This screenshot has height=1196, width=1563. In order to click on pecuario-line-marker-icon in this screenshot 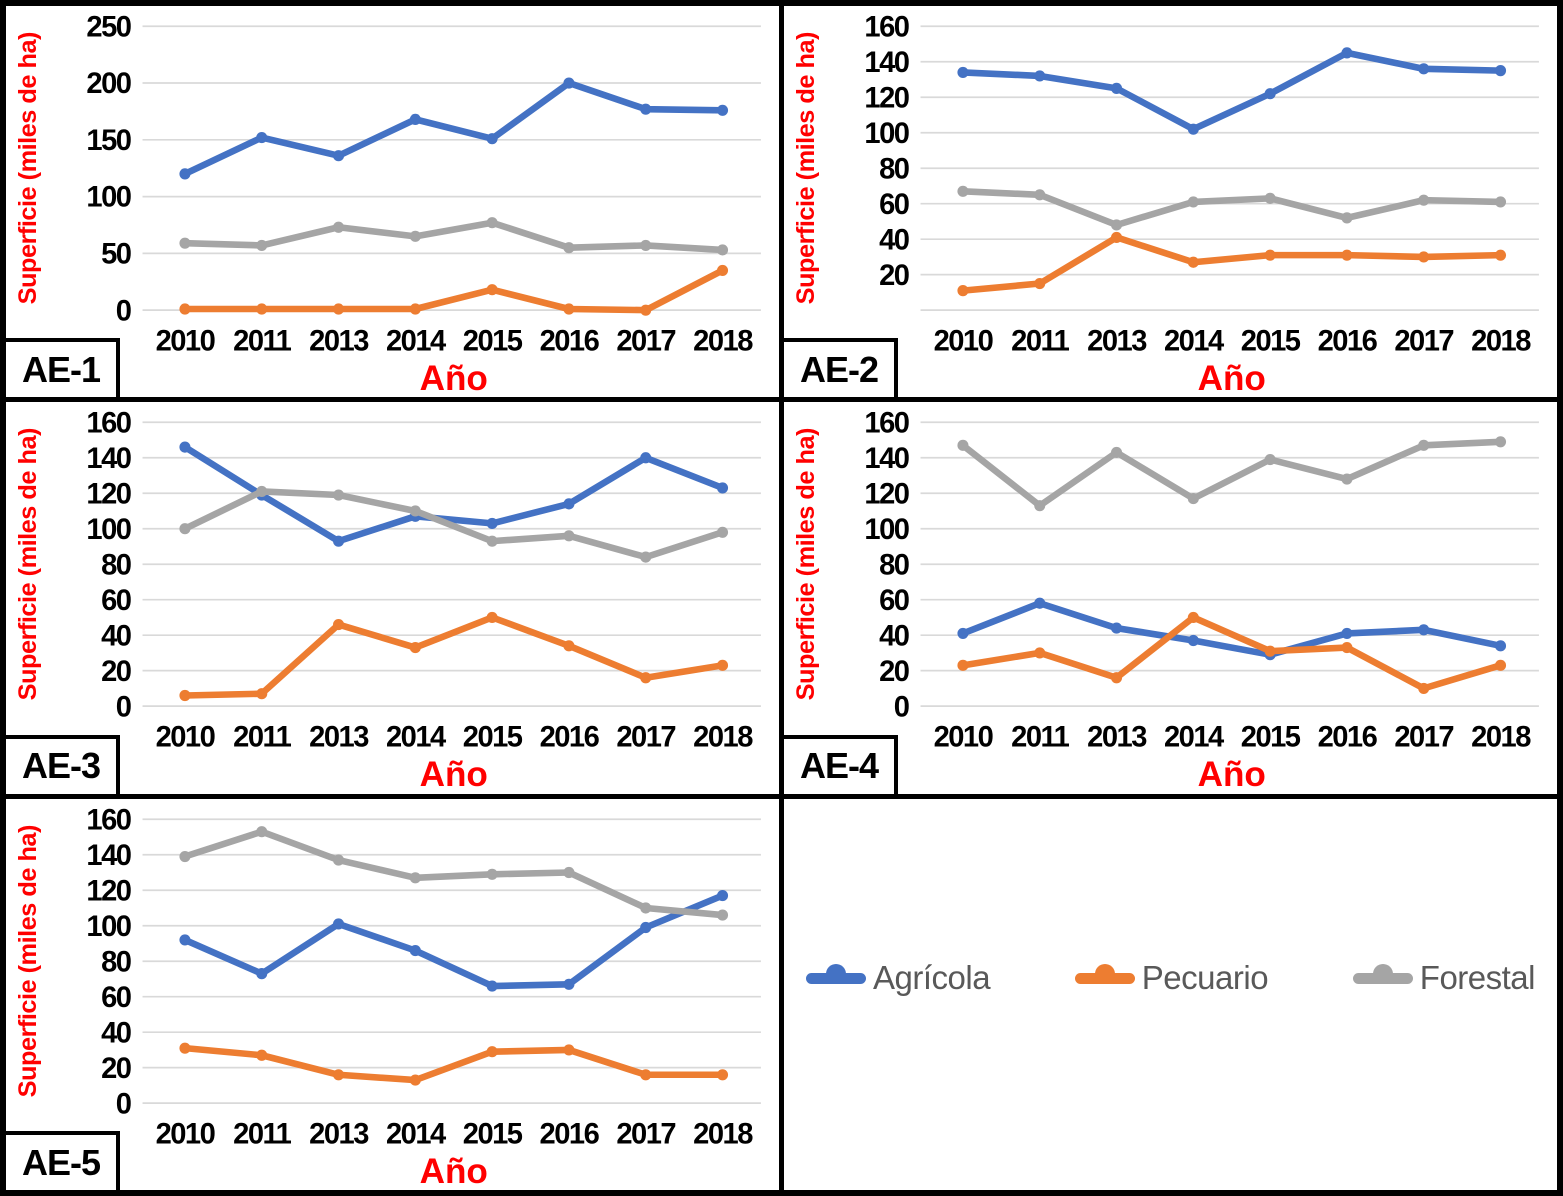, I will do `click(1104, 973)`.